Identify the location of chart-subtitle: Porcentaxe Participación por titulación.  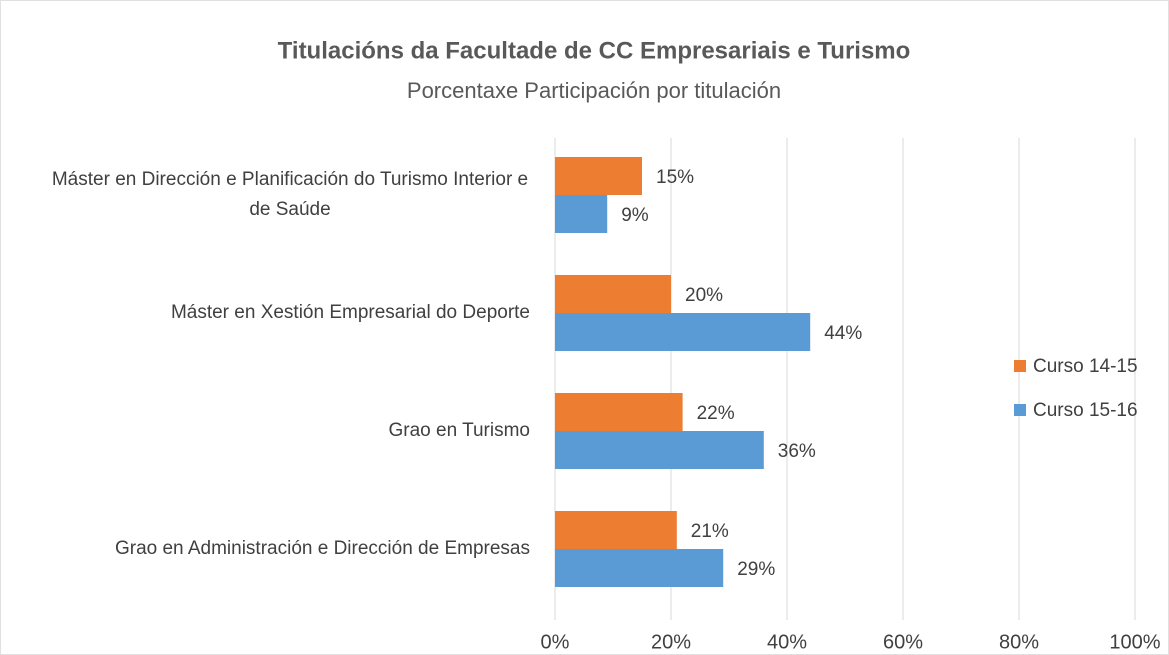
(594, 90).